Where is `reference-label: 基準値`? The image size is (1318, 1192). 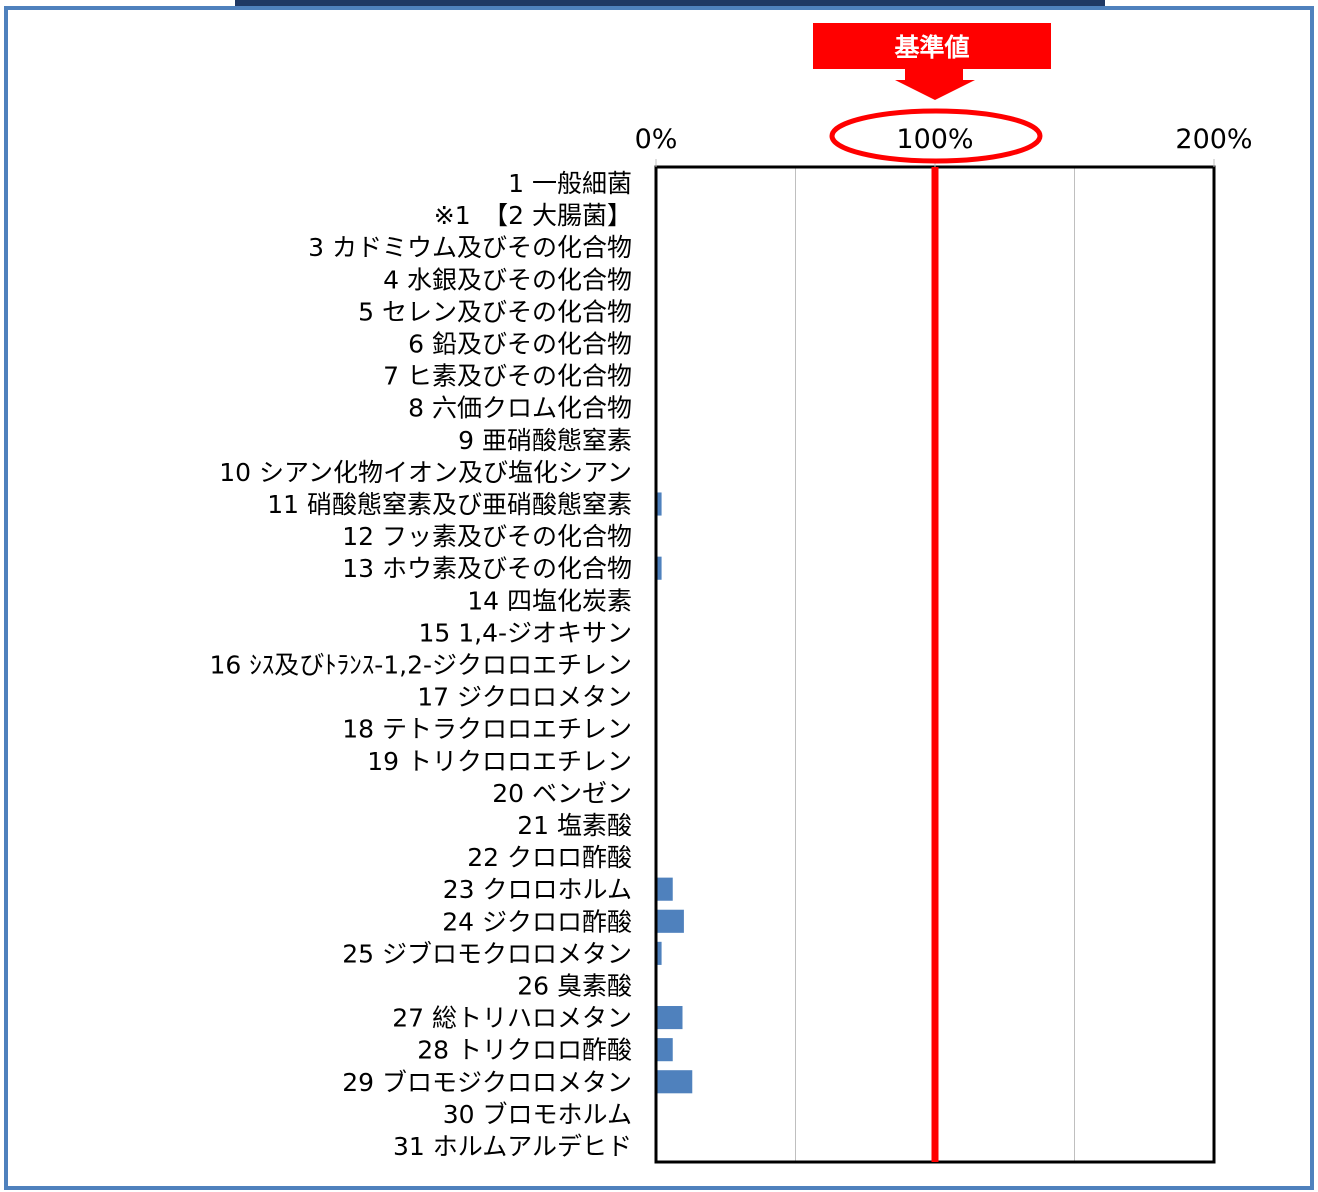
reference-label: 基準値 is located at coordinates (931, 47).